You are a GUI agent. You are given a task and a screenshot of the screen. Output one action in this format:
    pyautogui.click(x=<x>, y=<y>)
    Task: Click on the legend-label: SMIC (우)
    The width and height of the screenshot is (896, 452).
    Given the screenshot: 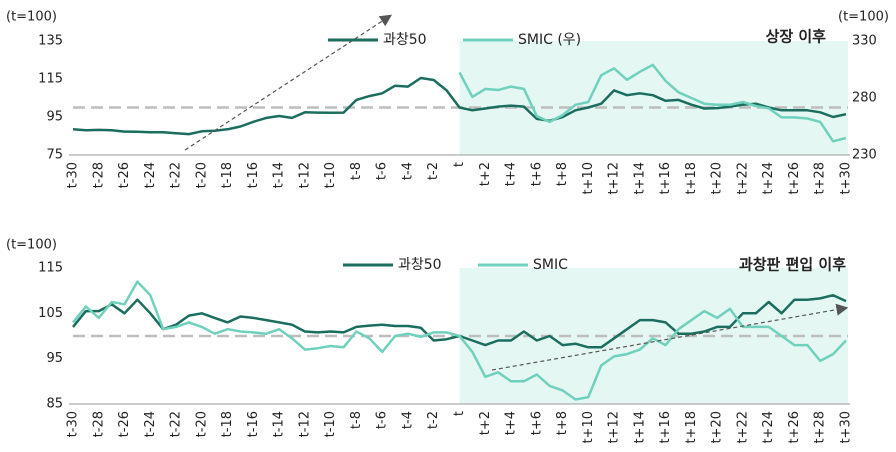 What is the action you would take?
    pyautogui.click(x=549, y=40)
    